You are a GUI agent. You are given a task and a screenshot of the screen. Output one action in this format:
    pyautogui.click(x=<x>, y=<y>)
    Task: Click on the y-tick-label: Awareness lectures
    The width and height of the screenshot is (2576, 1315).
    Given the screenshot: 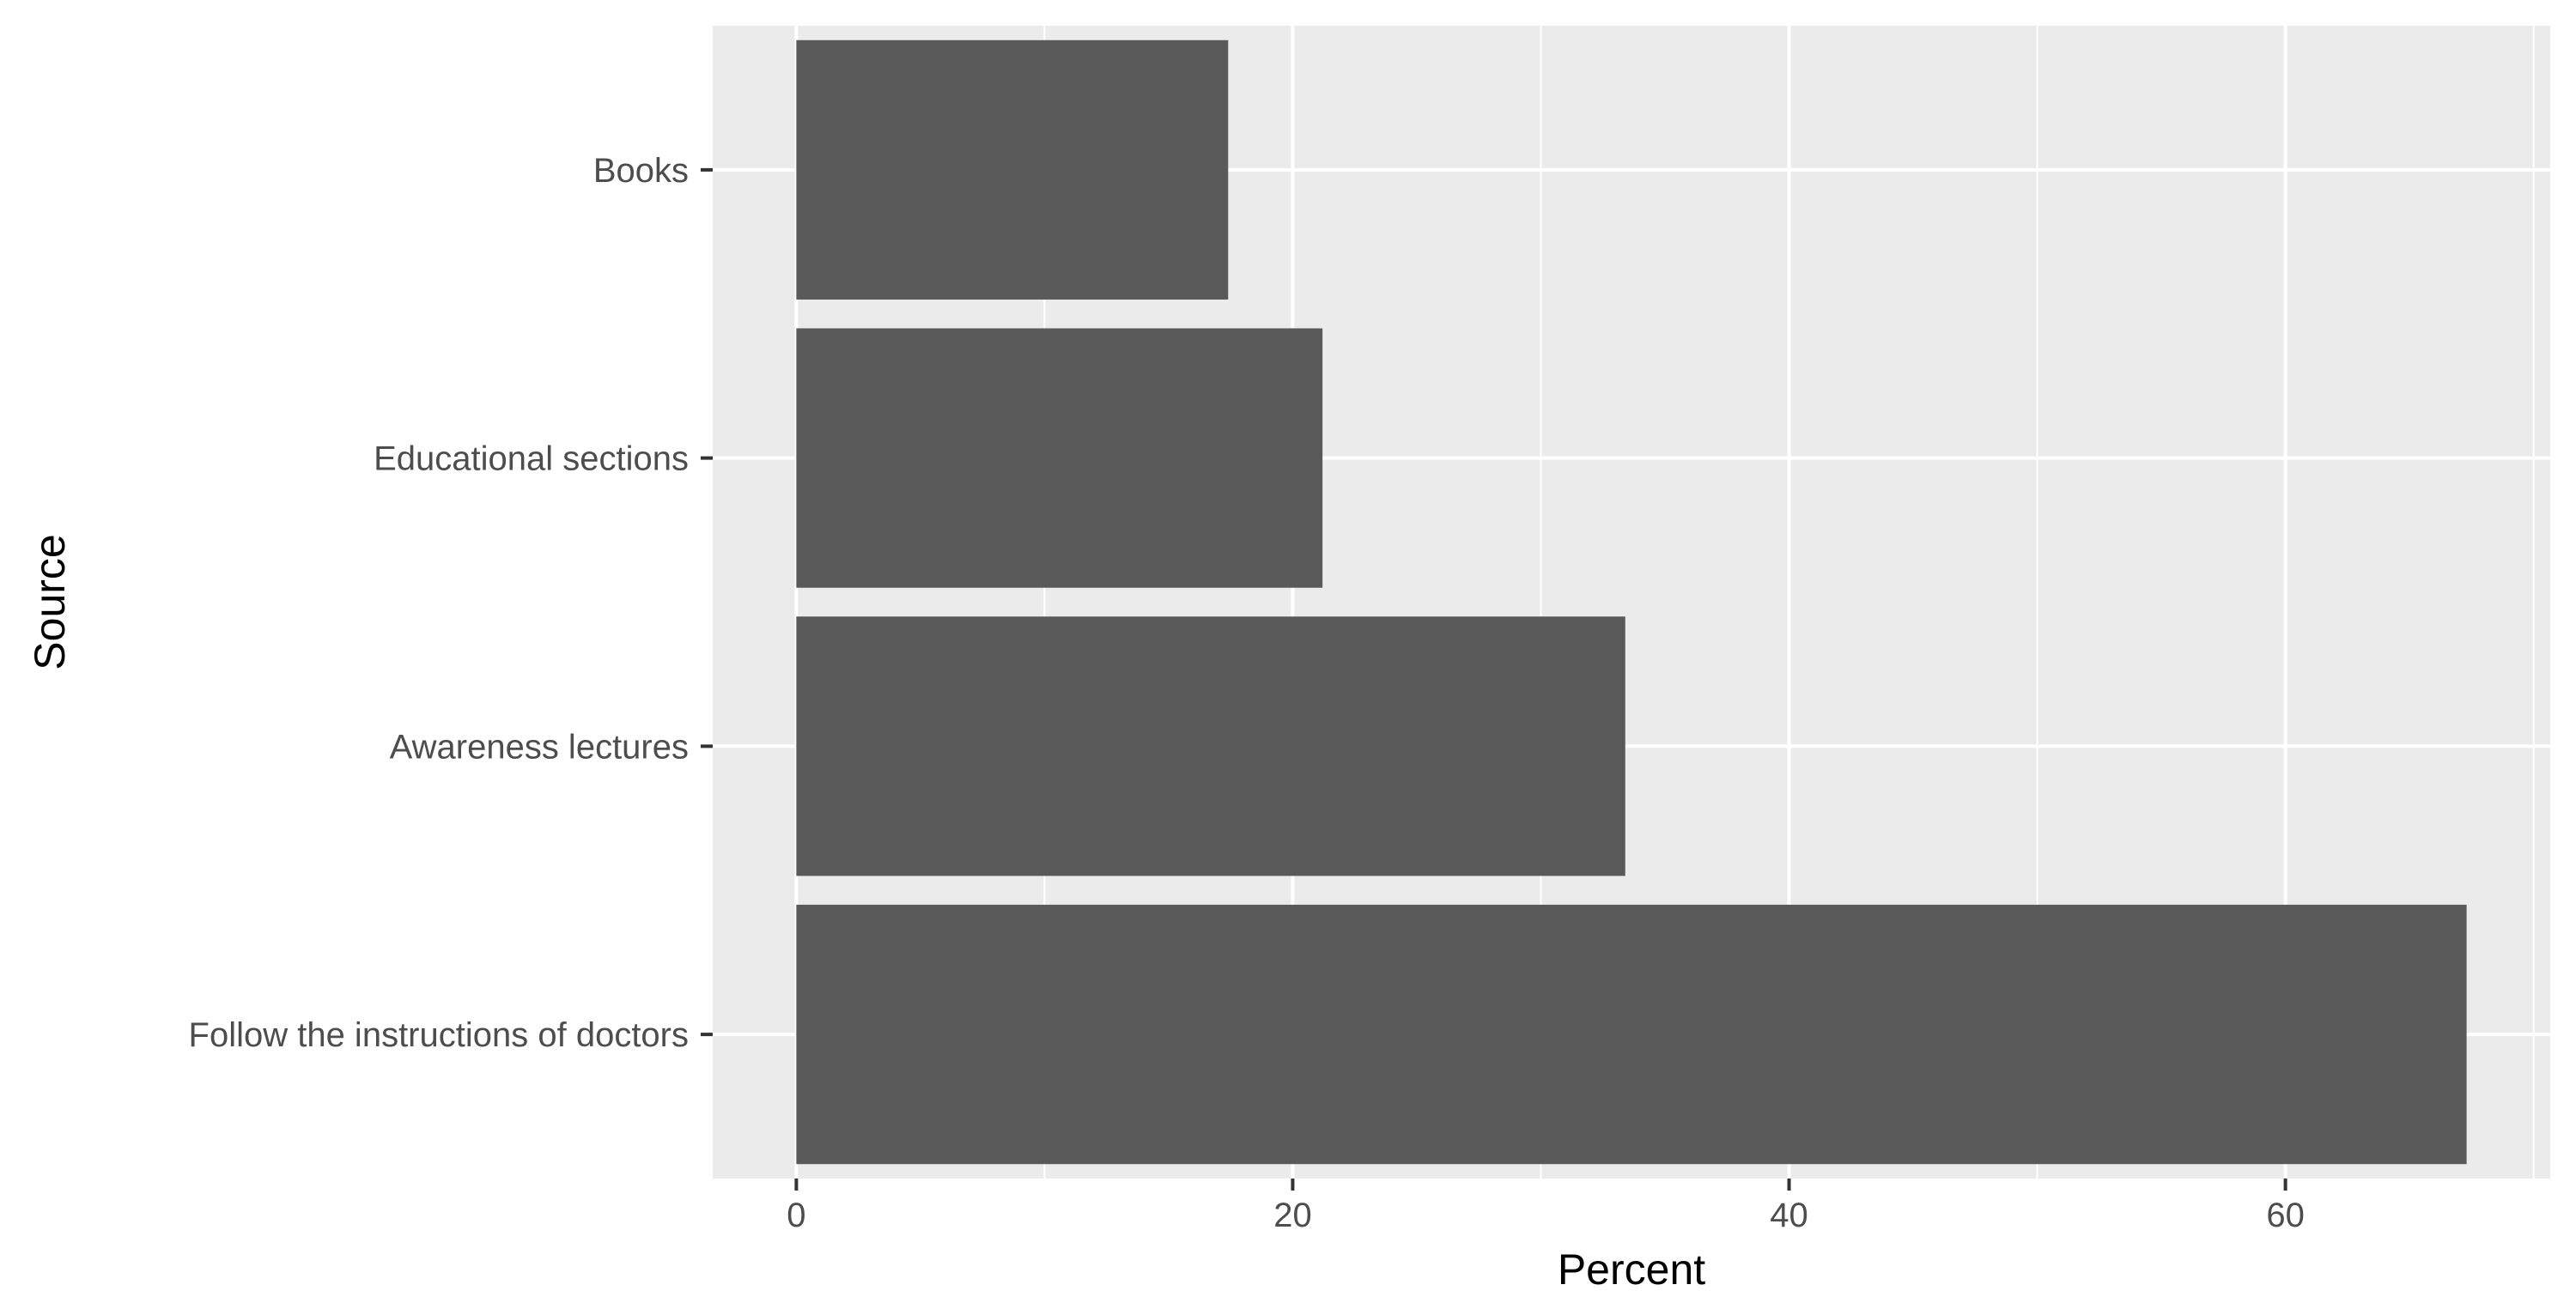 What is the action you would take?
    pyautogui.click(x=539, y=747)
    